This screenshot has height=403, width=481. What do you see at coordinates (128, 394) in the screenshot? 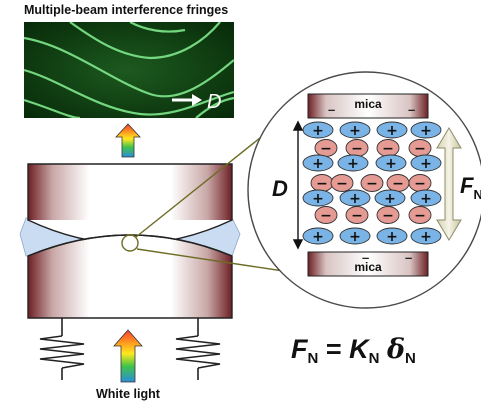
I see `white-light-caption: White light` at bounding box center [128, 394].